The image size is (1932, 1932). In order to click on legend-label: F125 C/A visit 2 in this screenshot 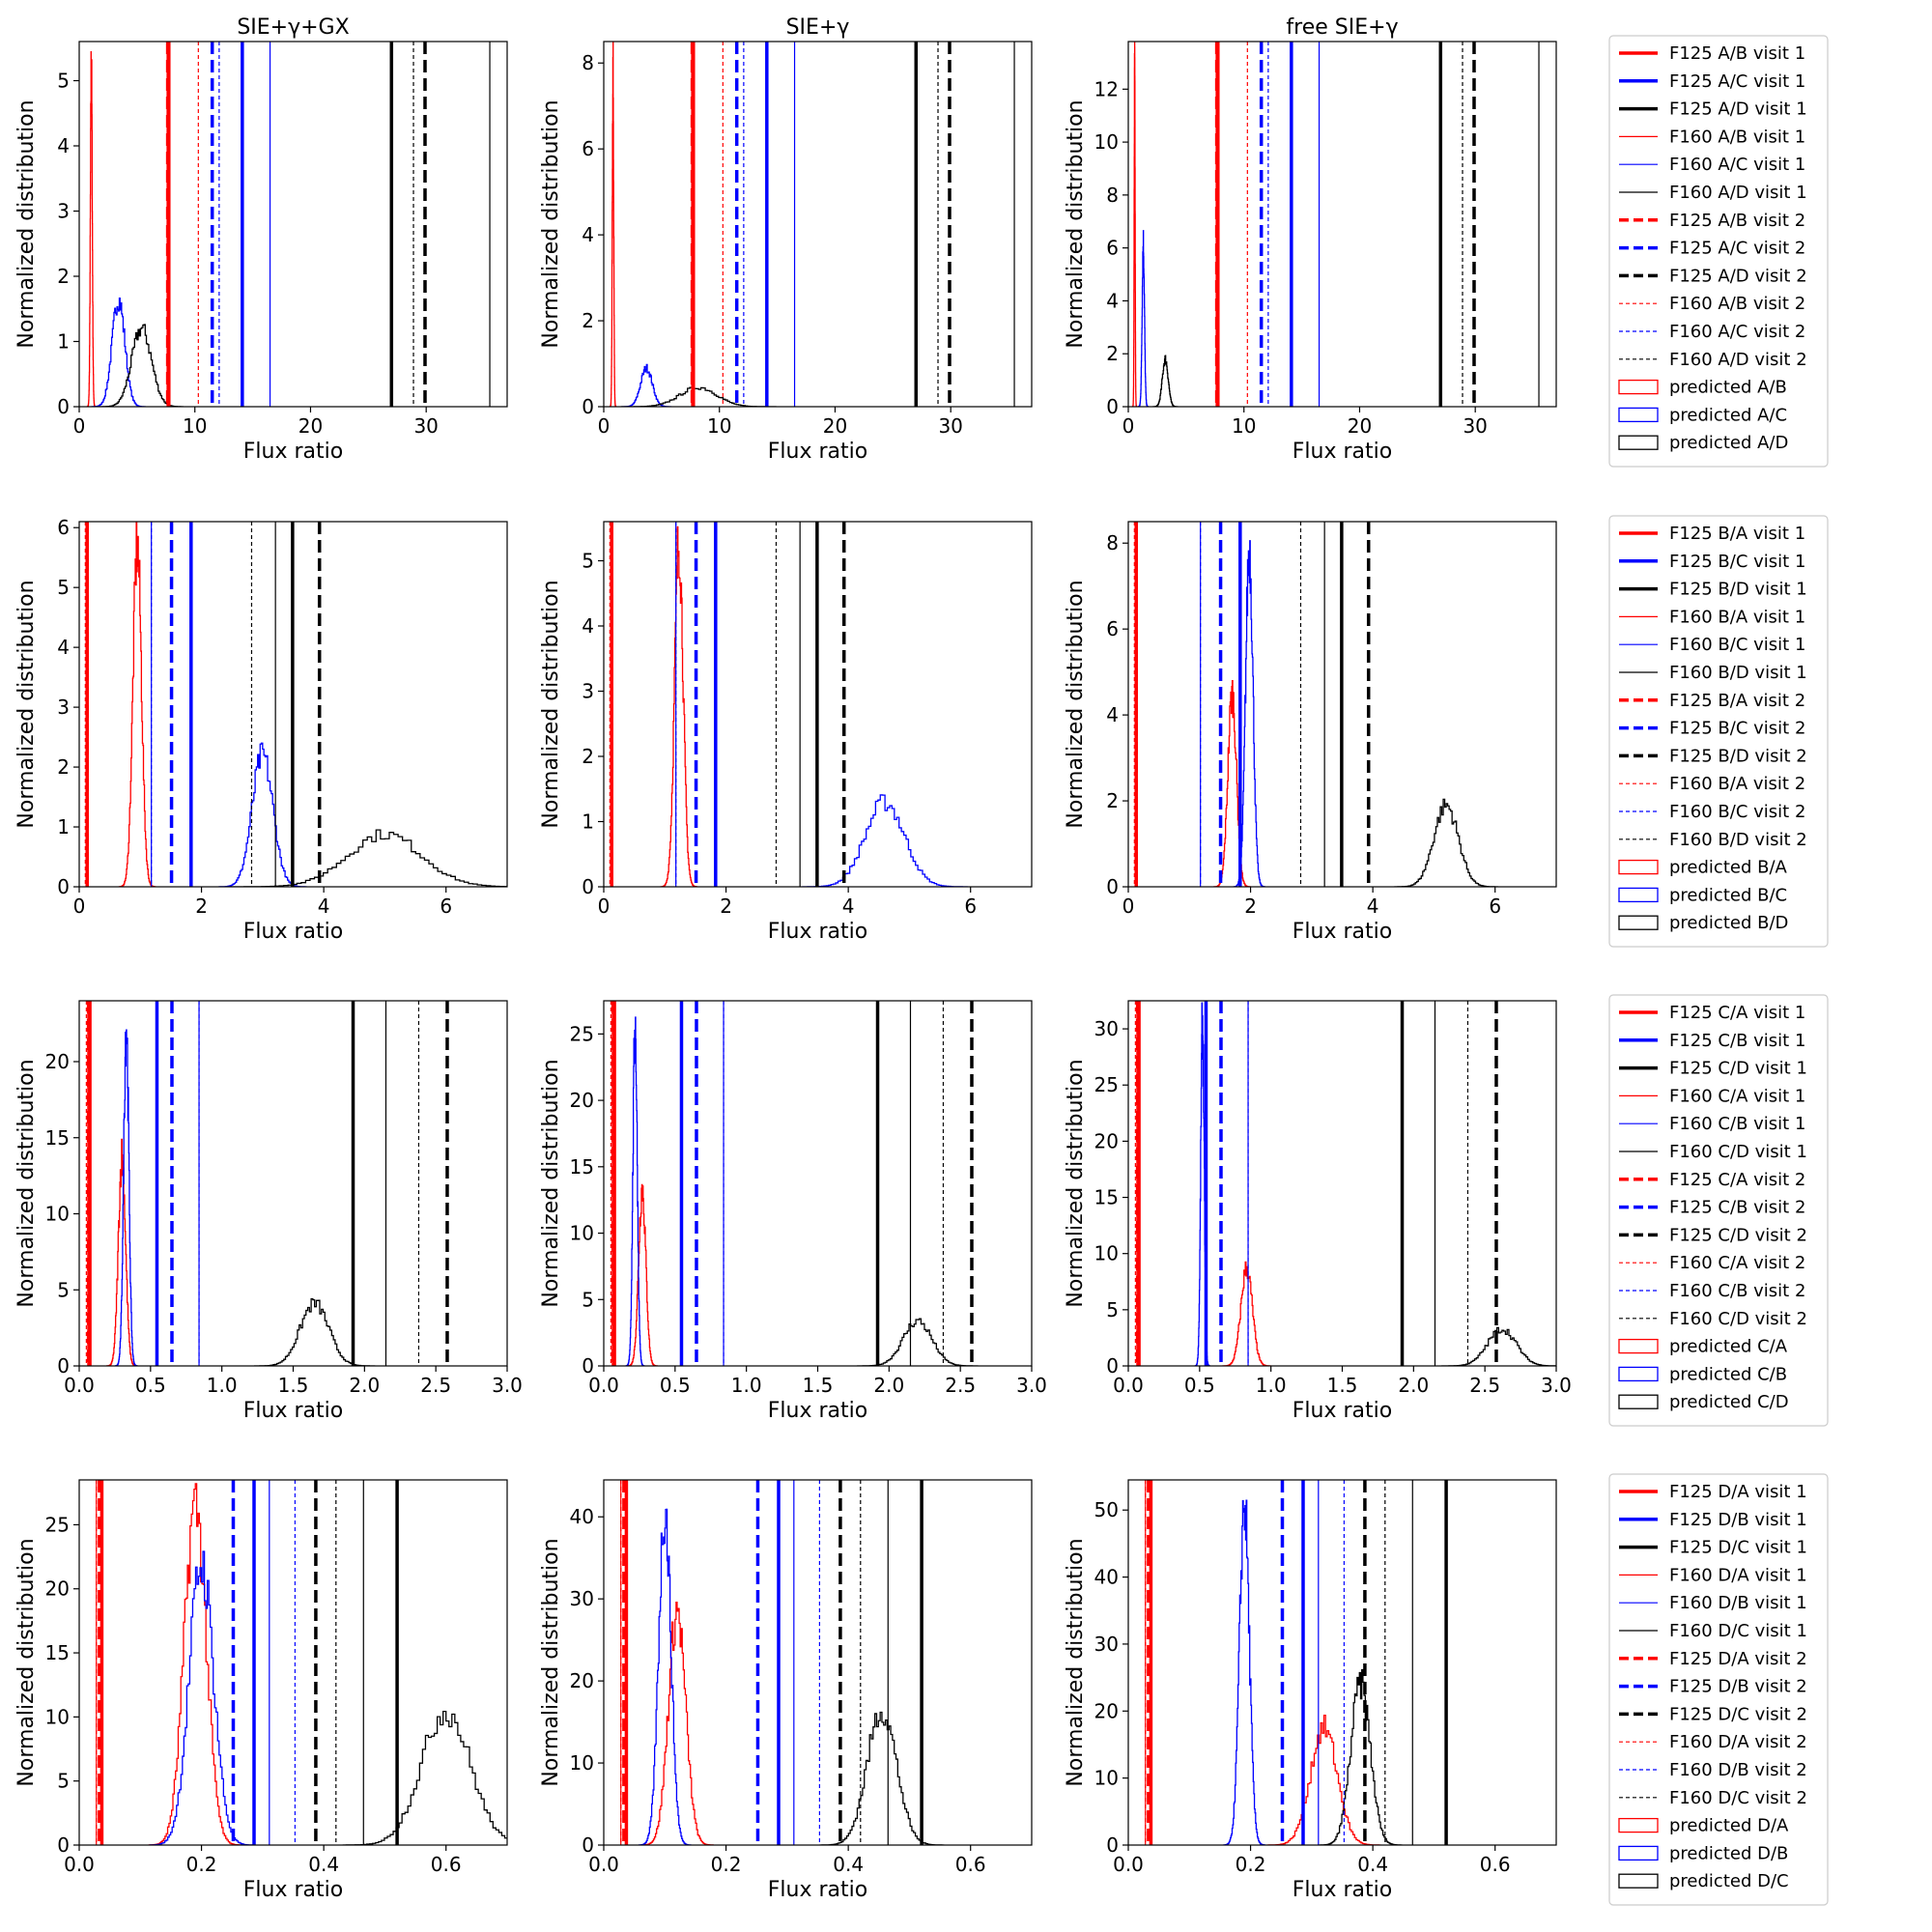, I will do `click(1737, 1180)`.